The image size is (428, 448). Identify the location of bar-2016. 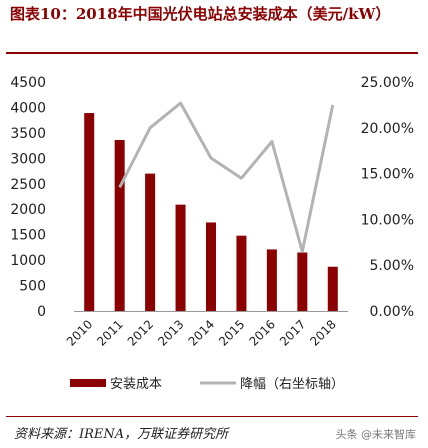
(271, 280).